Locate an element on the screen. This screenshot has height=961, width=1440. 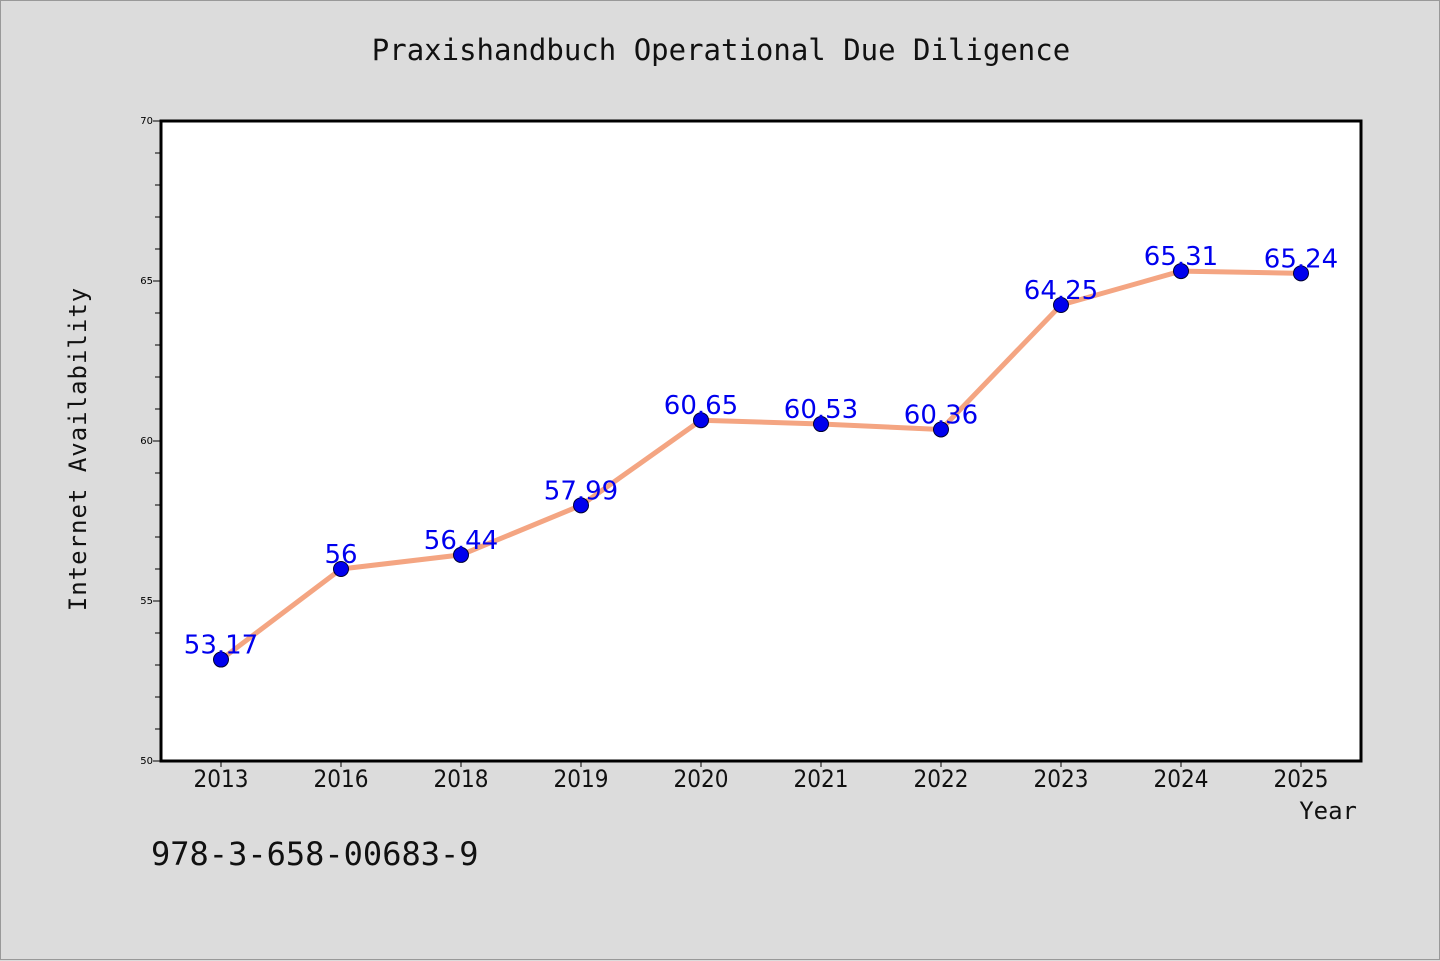
x-tick-label: 2018 is located at coordinates (461, 779).